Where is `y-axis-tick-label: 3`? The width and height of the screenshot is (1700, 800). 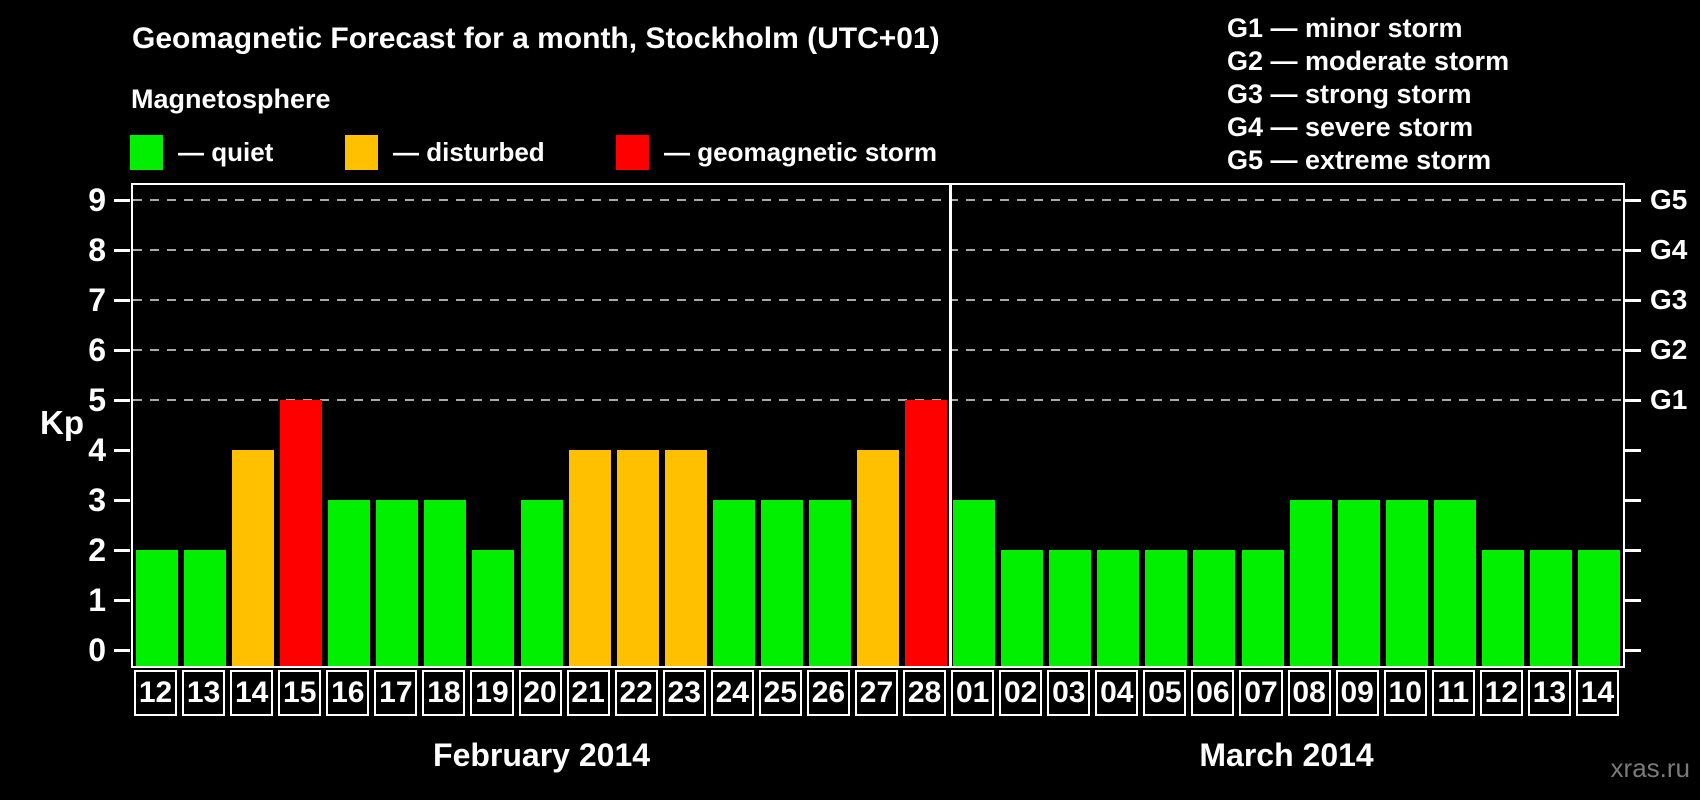 y-axis-tick-label: 3 is located at coordinates (97, 500).